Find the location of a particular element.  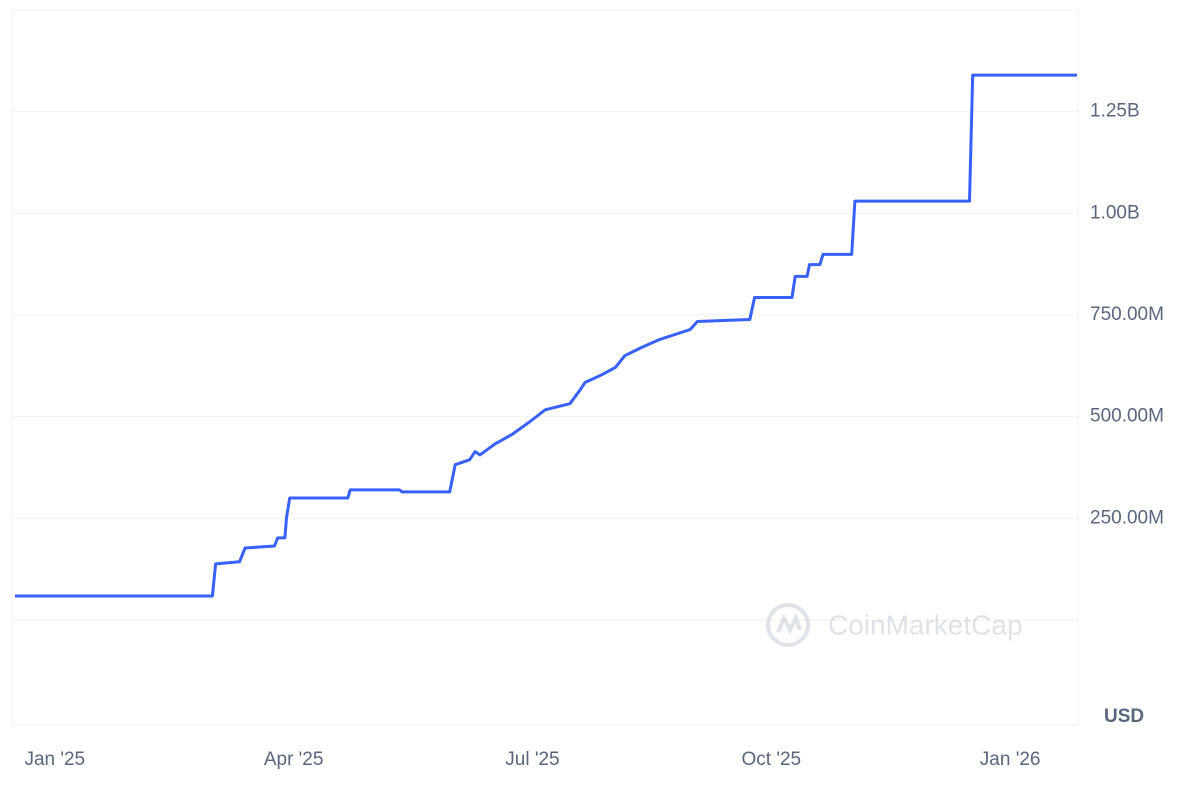

y-tick-label: 750.00M is located at coordinates (1127, 314).